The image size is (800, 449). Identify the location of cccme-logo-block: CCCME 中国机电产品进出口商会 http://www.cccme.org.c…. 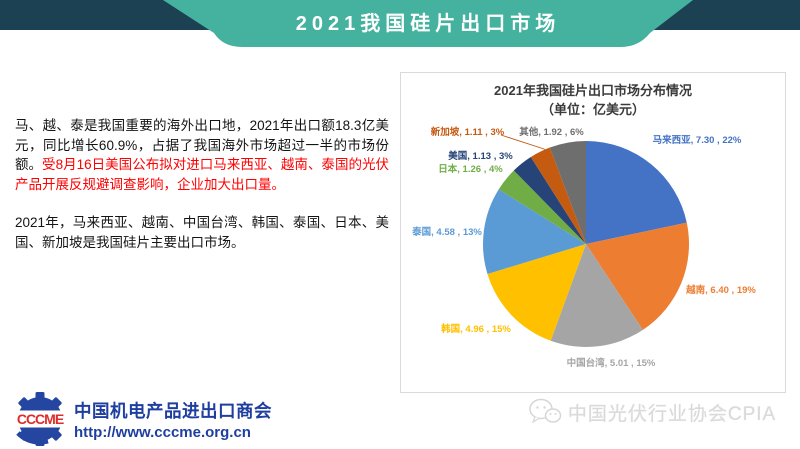
(142, 419).